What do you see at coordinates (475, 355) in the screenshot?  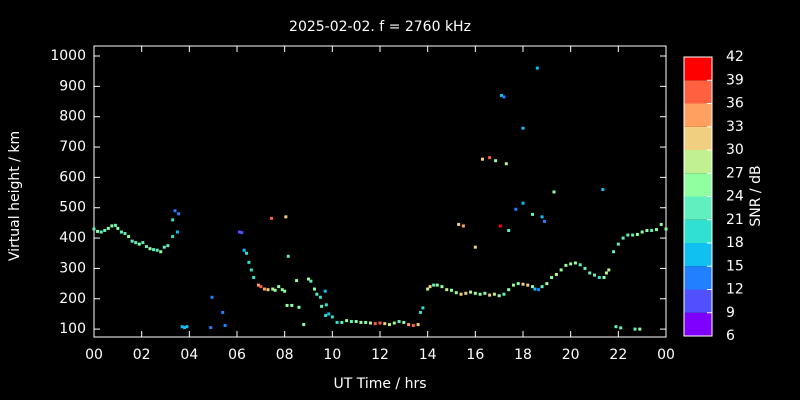 I see `x-tick-label: 16` at bounding box center [475, 355].